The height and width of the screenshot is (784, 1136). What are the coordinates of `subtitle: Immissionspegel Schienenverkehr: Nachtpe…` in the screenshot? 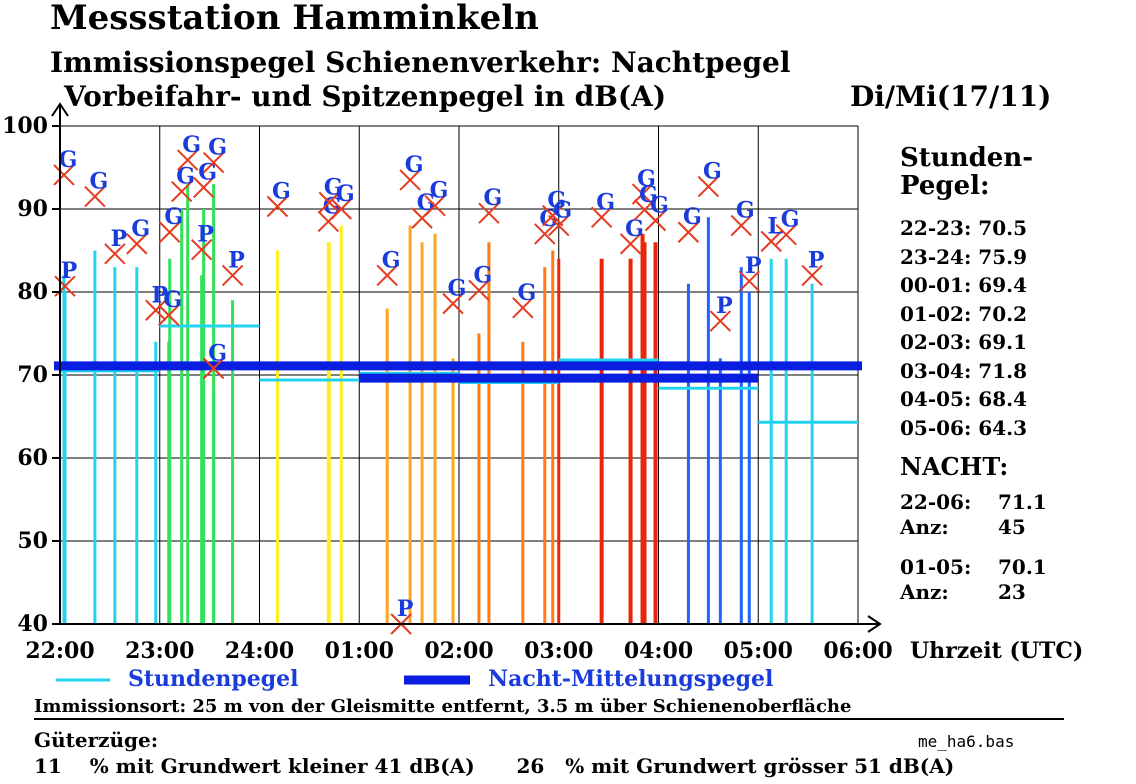 It's located at (420, 62).